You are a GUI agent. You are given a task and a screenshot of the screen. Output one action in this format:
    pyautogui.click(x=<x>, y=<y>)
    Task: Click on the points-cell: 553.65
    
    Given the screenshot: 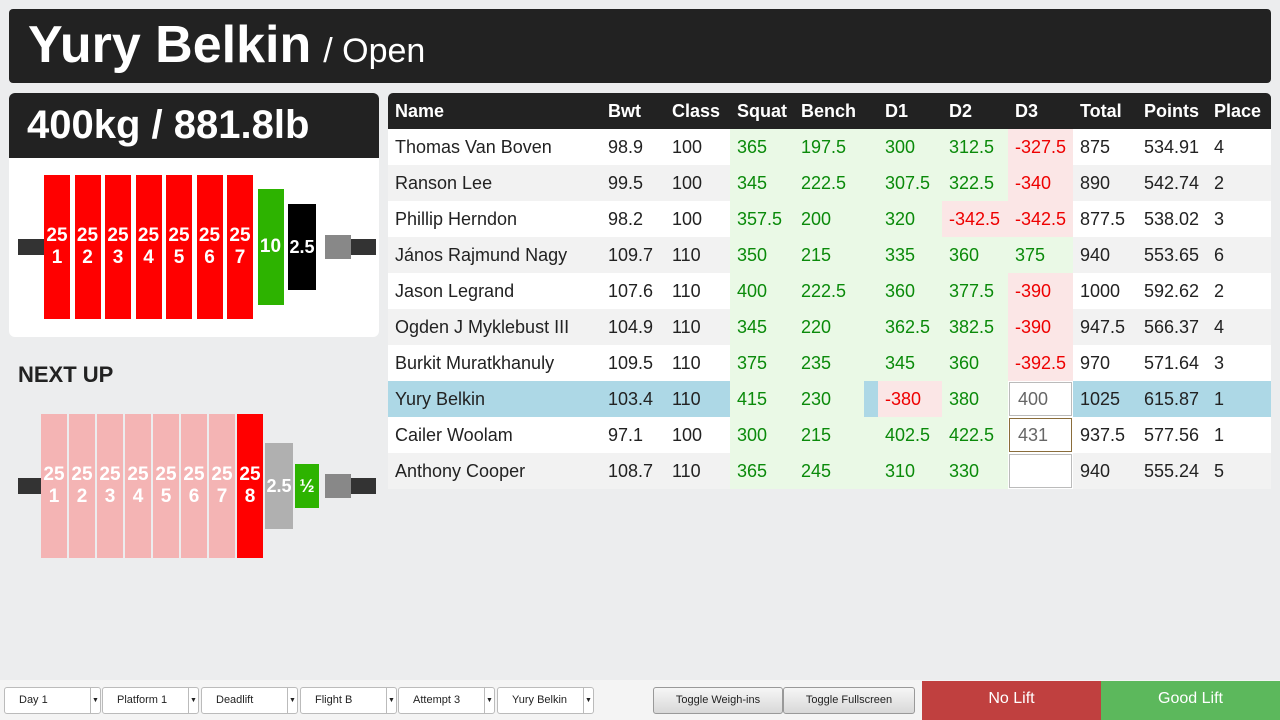 What is the action you would take?
    pyautogui.click(x=1172, y=255)
    